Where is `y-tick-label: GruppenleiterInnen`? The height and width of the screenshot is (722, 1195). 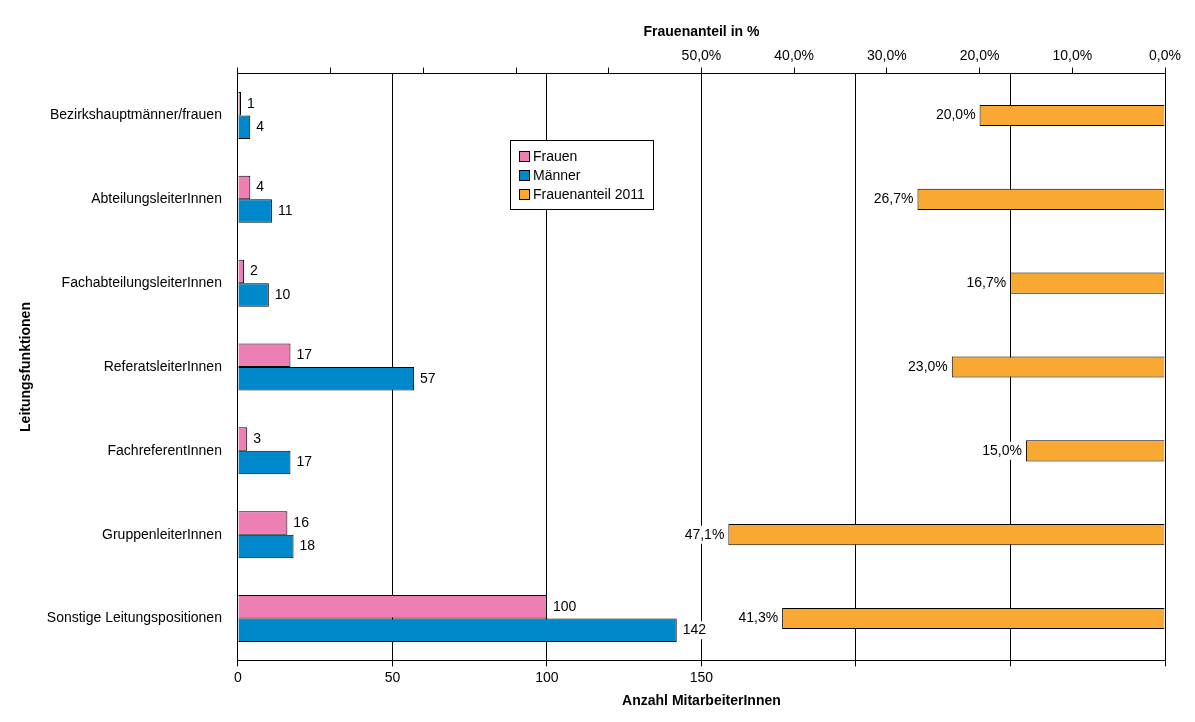 y-tick-label: GruppenleiterInnen is located at coordinates (162, 533).